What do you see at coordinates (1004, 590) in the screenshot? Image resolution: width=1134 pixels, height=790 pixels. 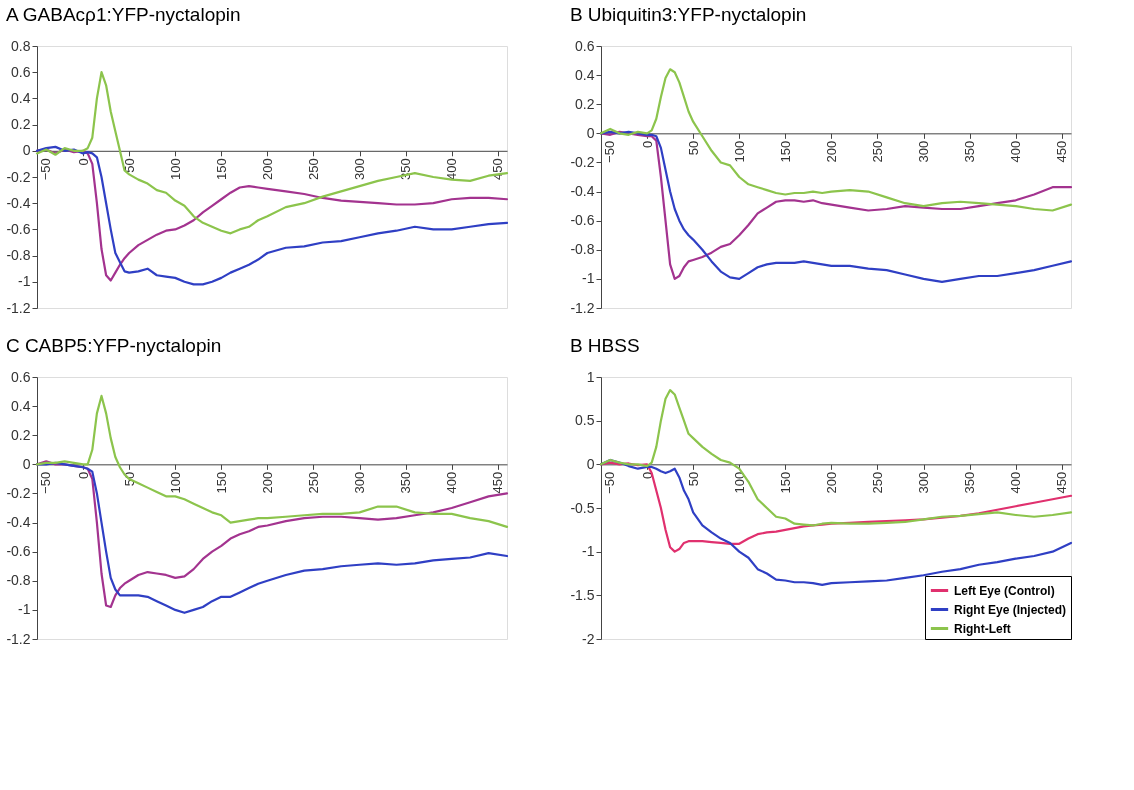 I see `legend-label: Left Eye (Control)` at bounding box center [1004, 590].